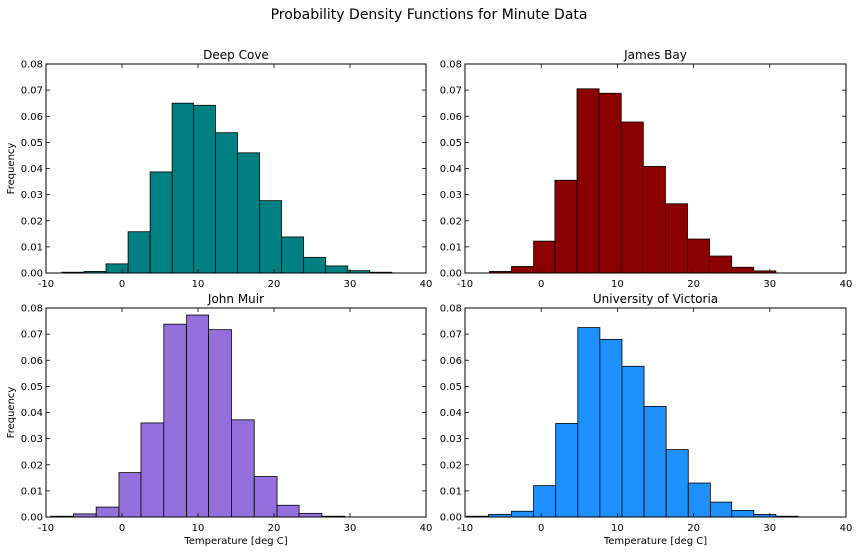 This screenshot has height=552, width=857. I want to click on panel-title: Deep Cove, so click(236, 55).